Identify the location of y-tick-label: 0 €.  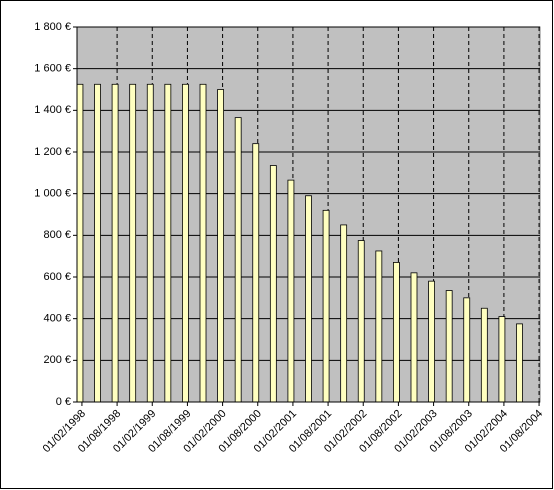
(63, 402).